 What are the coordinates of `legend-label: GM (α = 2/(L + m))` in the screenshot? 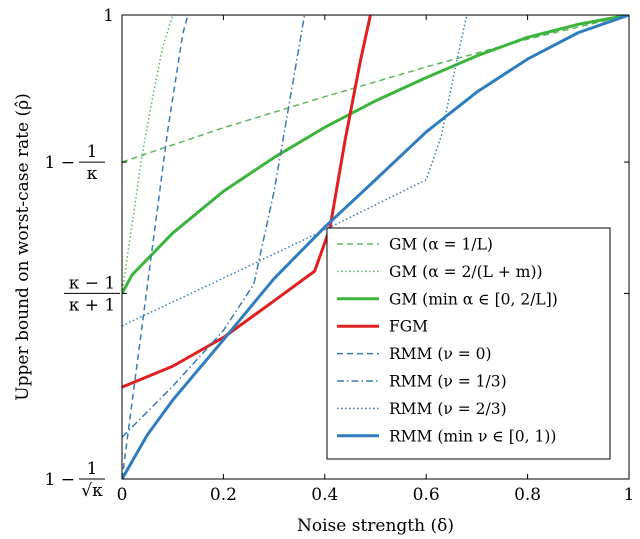 It's located at (466, 272).